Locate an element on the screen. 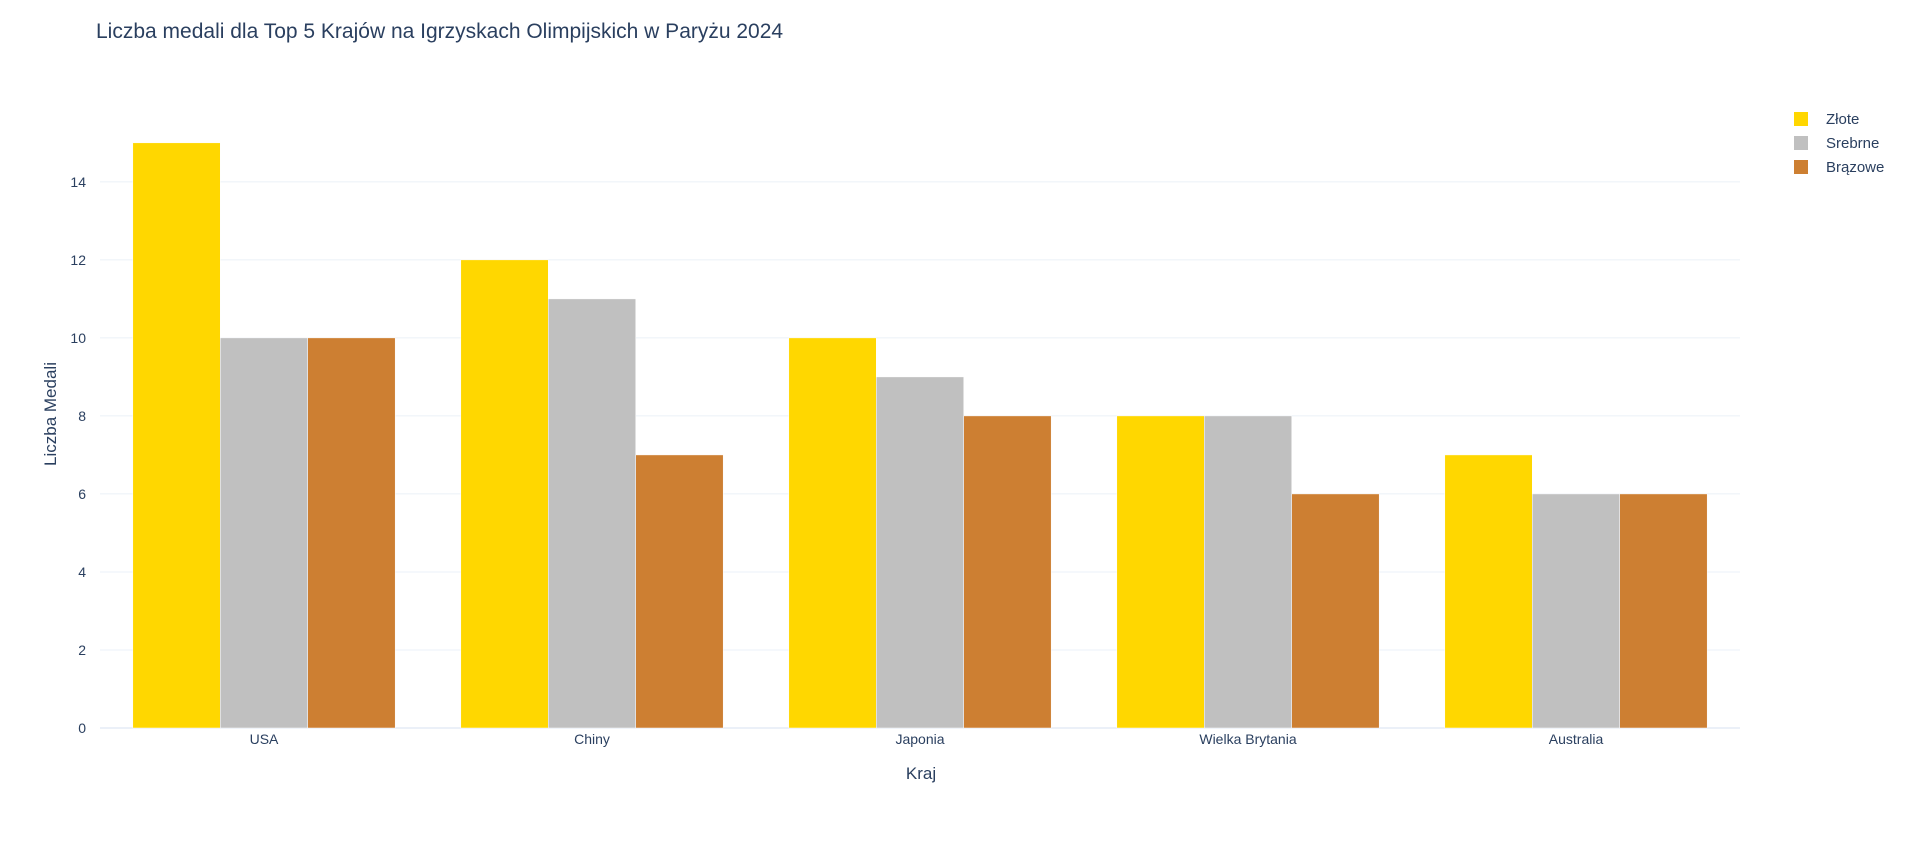 The image size is (1906, 848). bar-brązowe-japonia is located at coordinates (1007, 572).